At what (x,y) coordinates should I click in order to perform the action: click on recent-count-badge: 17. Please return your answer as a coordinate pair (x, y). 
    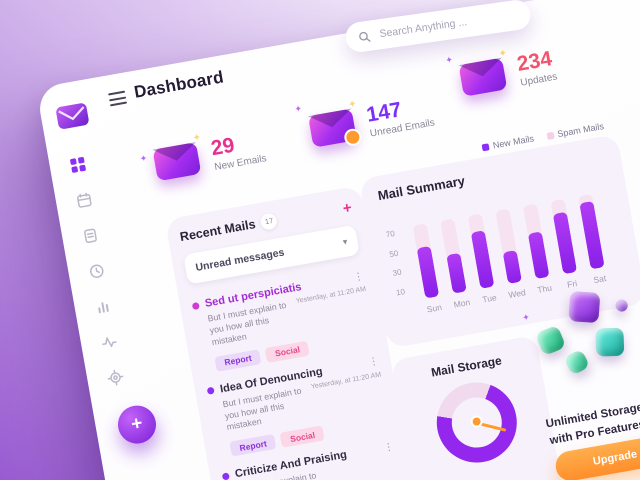
    Looking at the image, I should click on (269, 221).